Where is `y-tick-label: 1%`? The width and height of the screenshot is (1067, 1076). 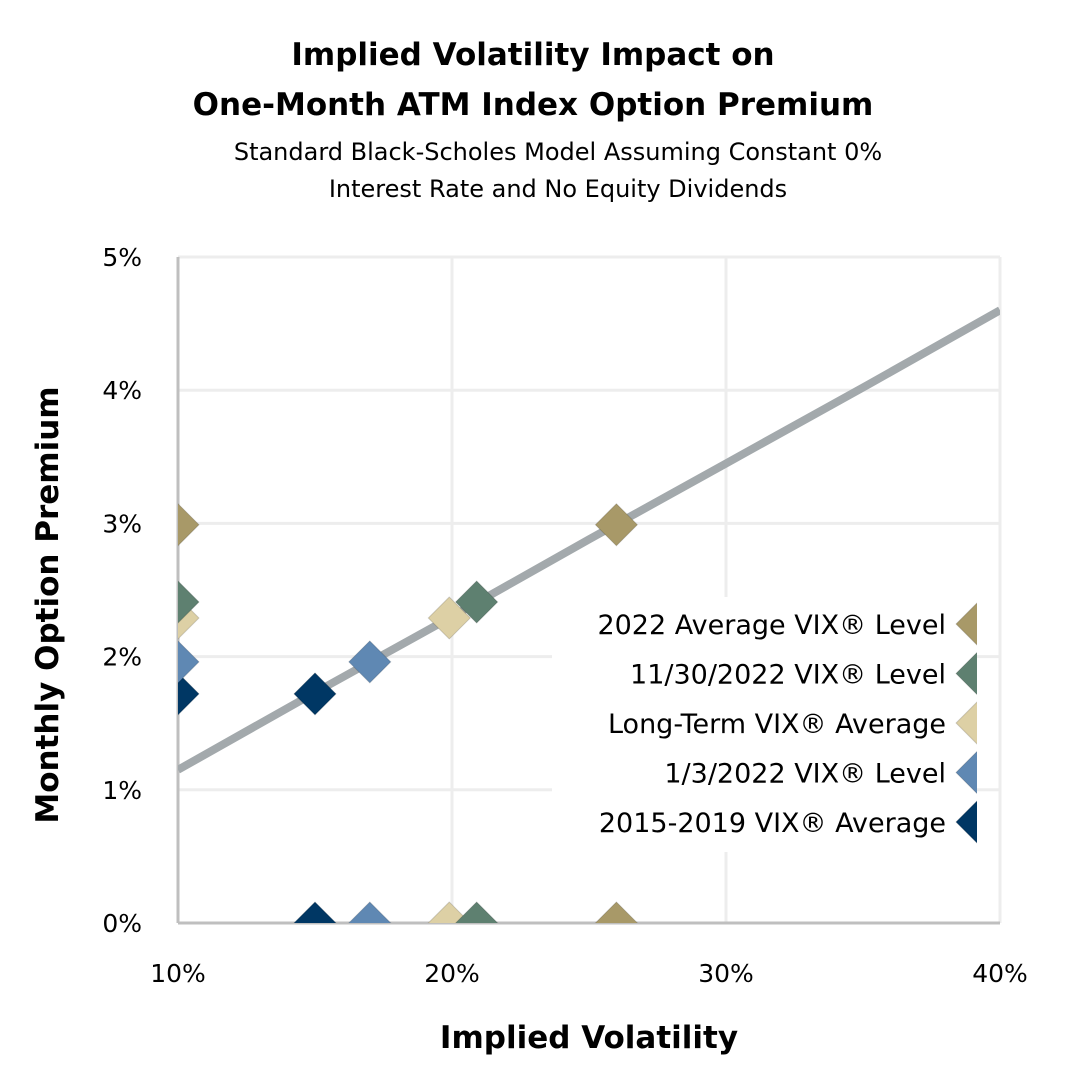 y-tick-label: 1% is located at coordinates (122, 790).